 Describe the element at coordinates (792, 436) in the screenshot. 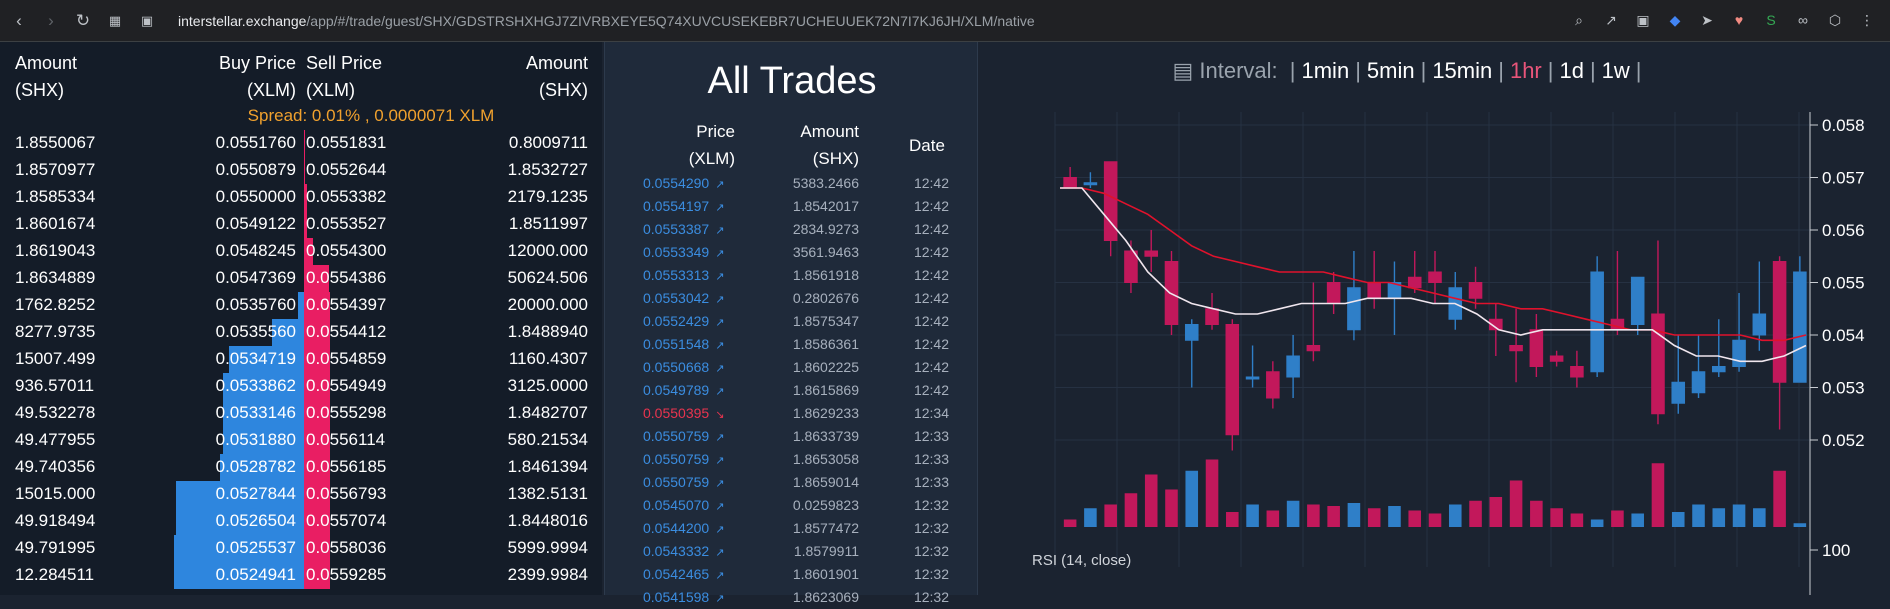

I see `trade-row: 0.0550759 ↗ 1.8633739 12:33` at that location.